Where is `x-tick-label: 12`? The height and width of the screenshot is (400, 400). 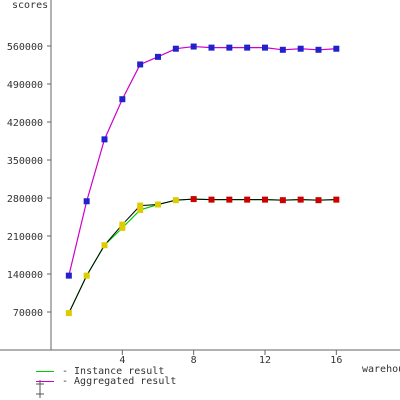 x-tick-label: 12 is located at coordinates (265, 360).